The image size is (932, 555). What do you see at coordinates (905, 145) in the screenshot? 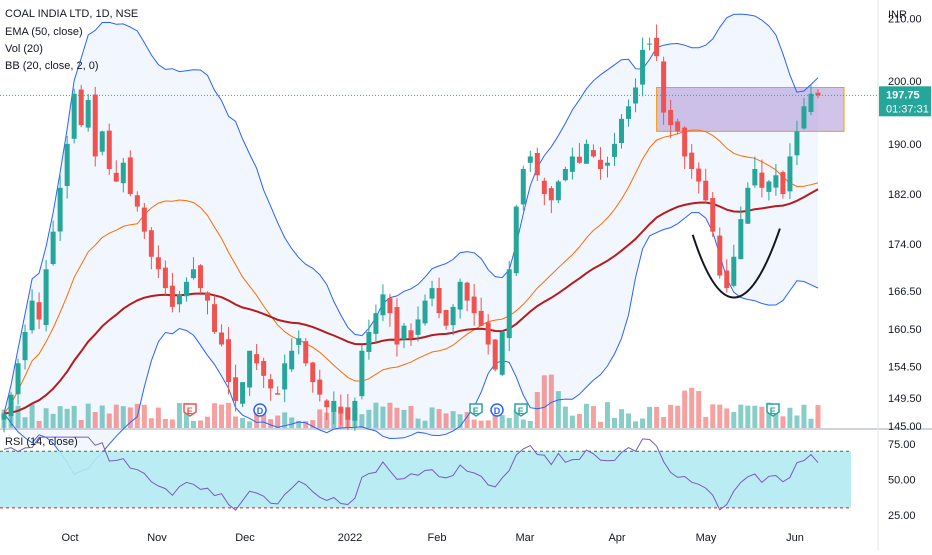
I see `price-tick-label: 190.00` at bounding box center [905, 145].